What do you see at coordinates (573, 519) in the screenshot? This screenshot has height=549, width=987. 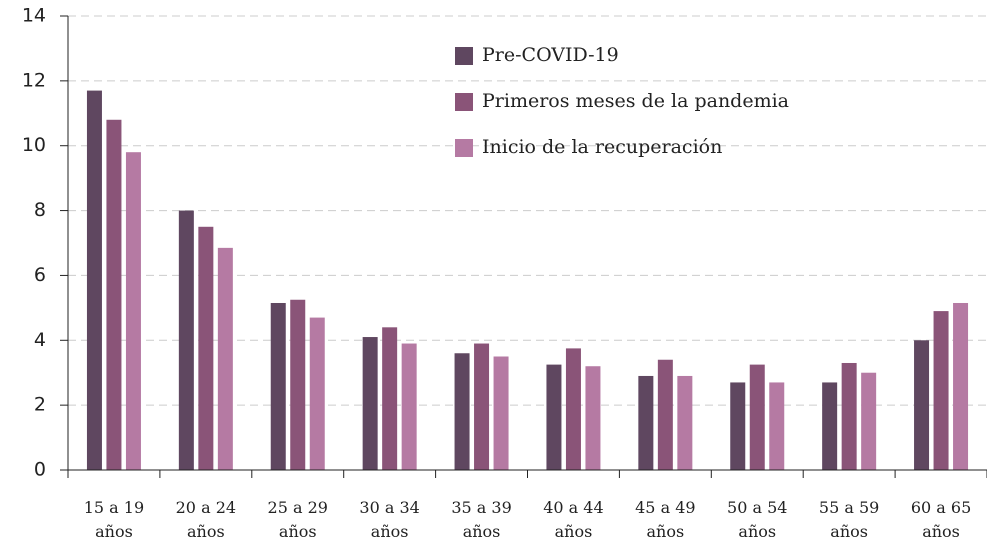 I see `x-tick-label: 40 a 44 años` at bounding box center [573, 519].